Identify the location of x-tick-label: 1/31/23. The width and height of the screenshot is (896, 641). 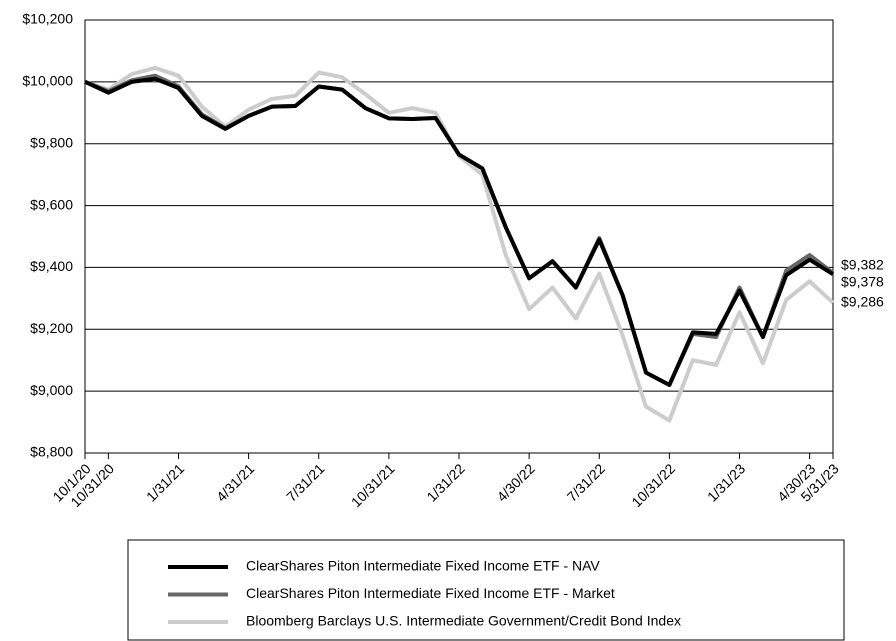
(726, 482).